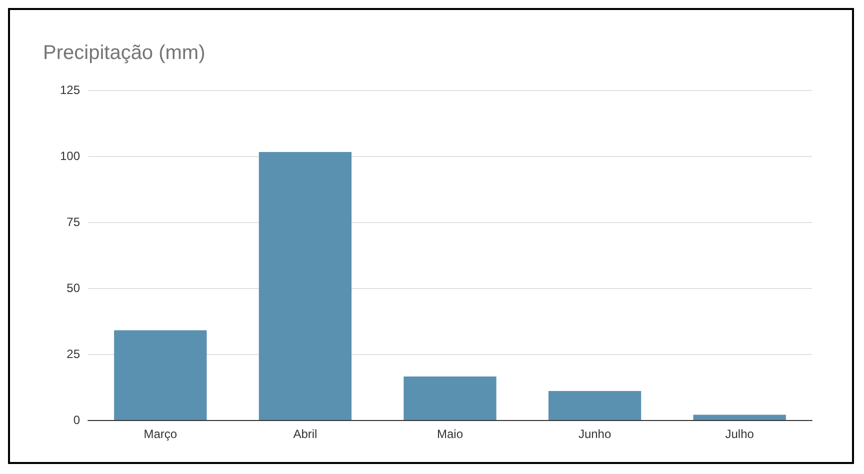 The width and height of the screenshot is (864, 474). Describe the element at coordinates (73, 288) in the screenshot. I see `y-tick-label: 50` at that location.